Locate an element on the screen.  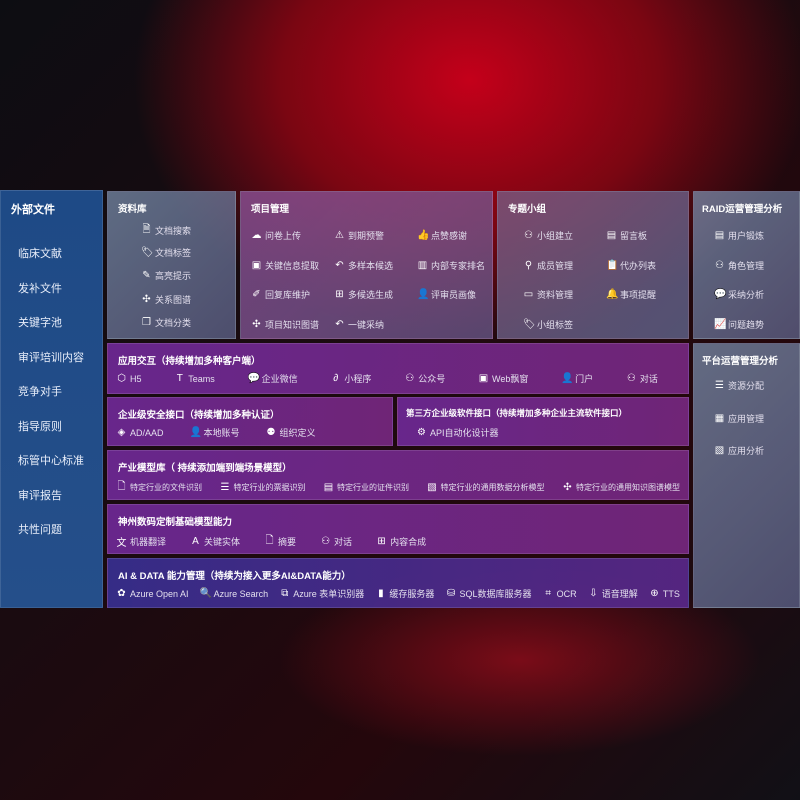
item-用户锻炼: ▤ 用户锻炼 is located at coordinates (739, 235).